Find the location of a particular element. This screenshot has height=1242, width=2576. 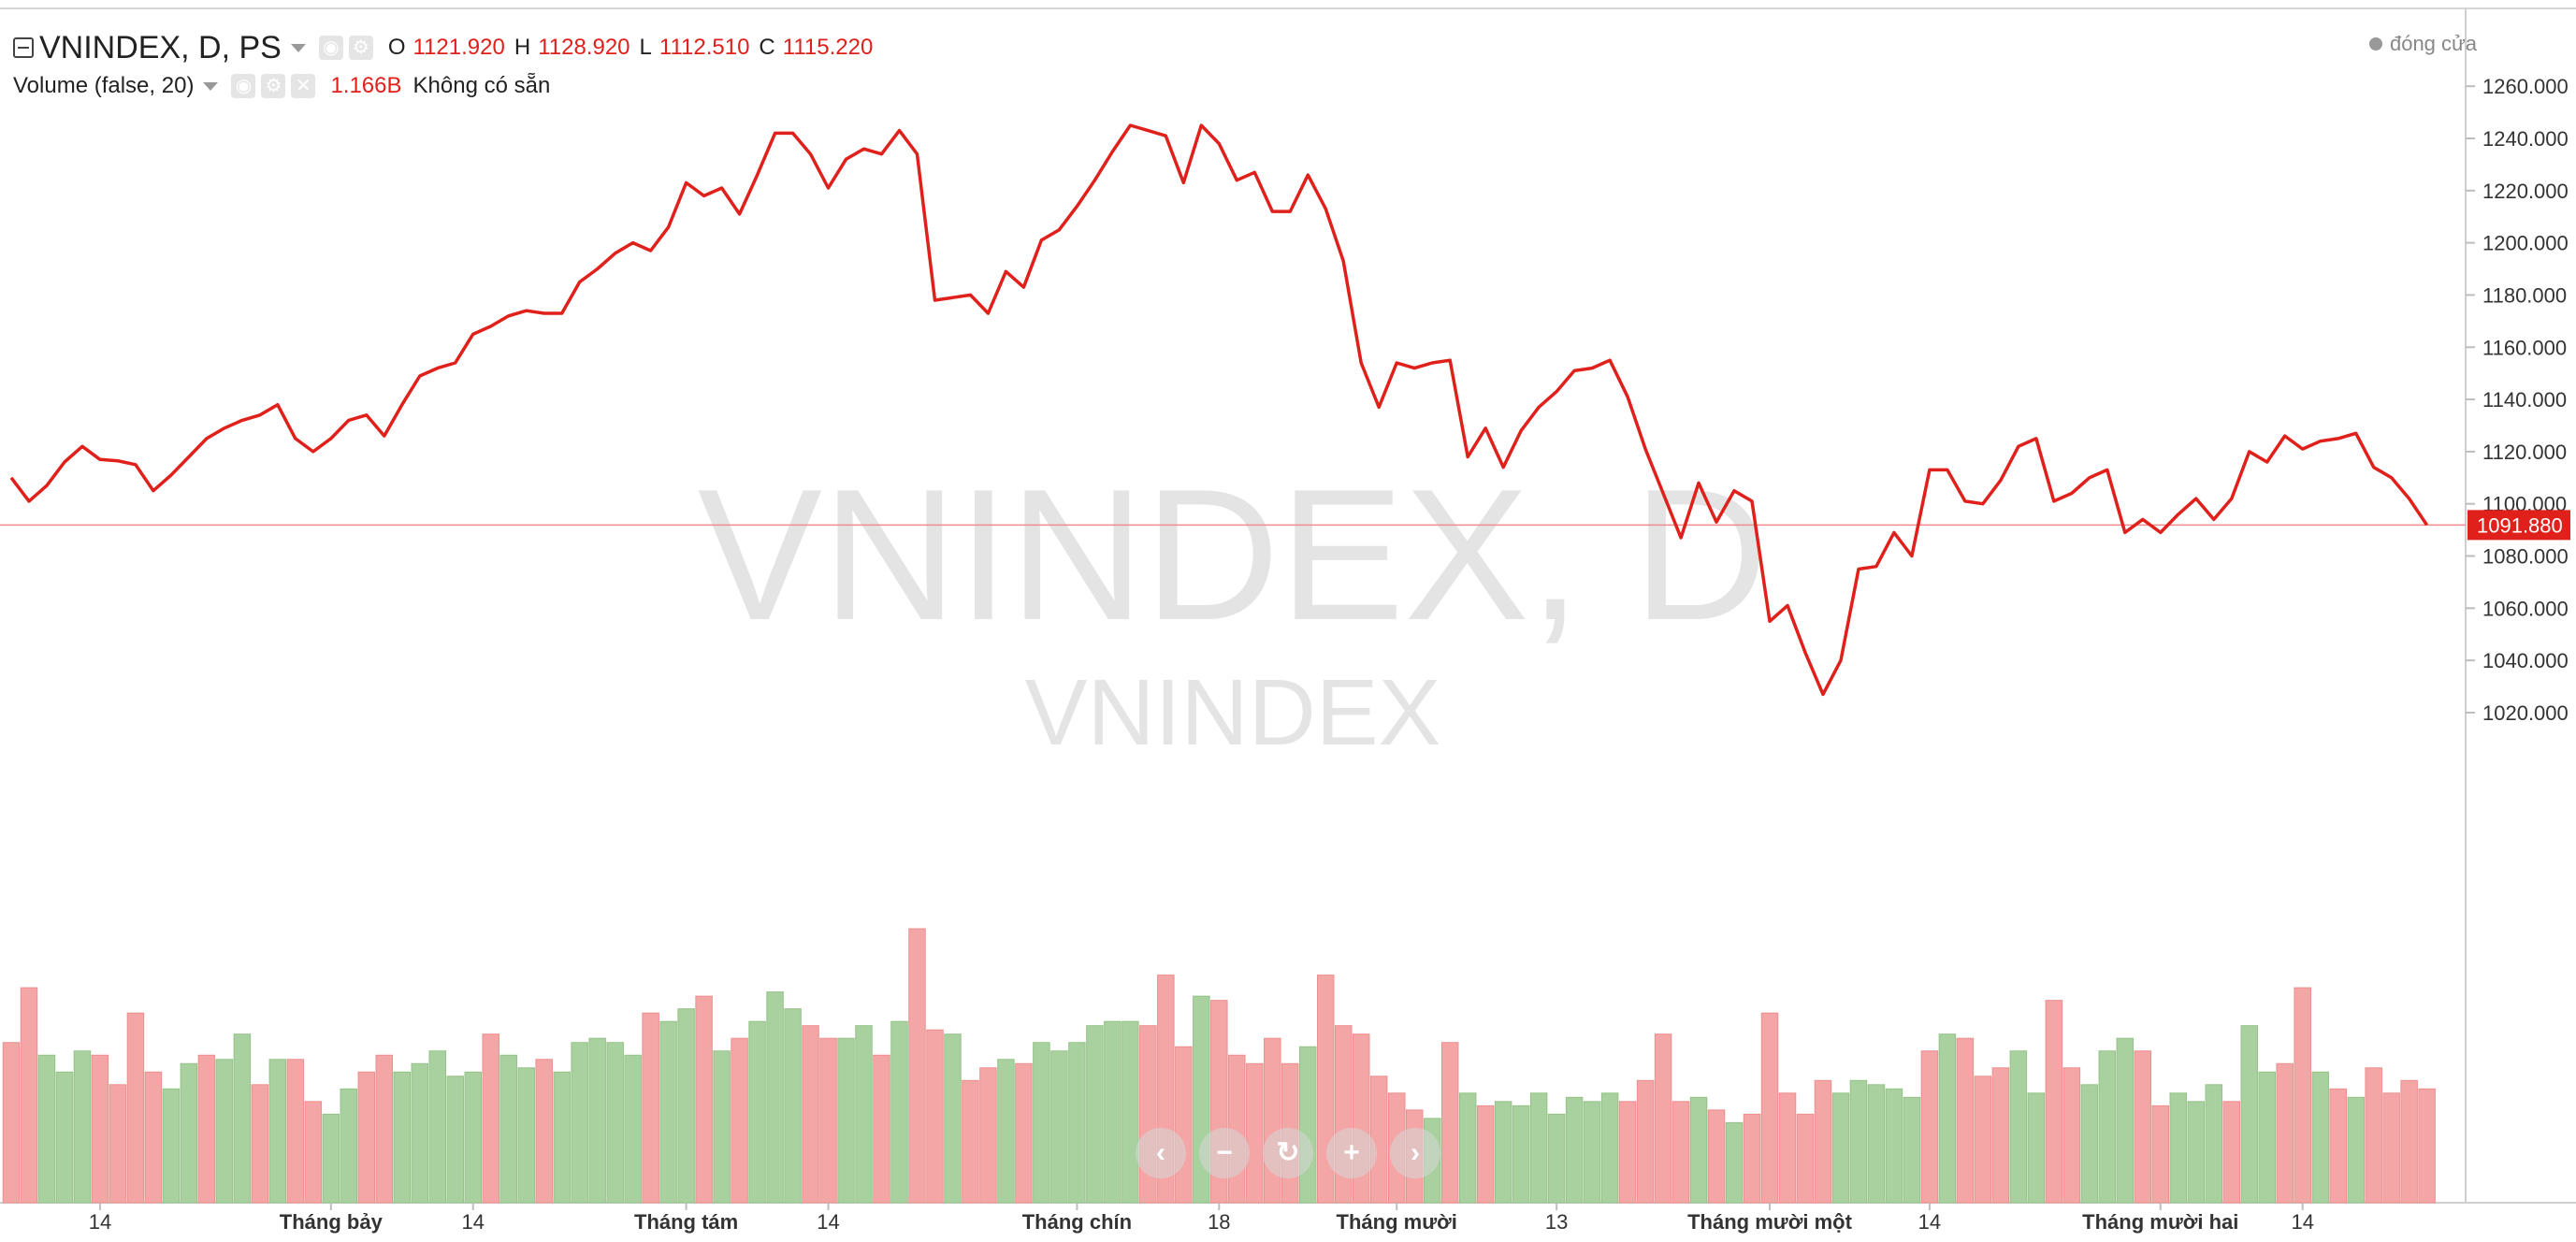

close-icon: ✕ is located at coordinates (303, 86).